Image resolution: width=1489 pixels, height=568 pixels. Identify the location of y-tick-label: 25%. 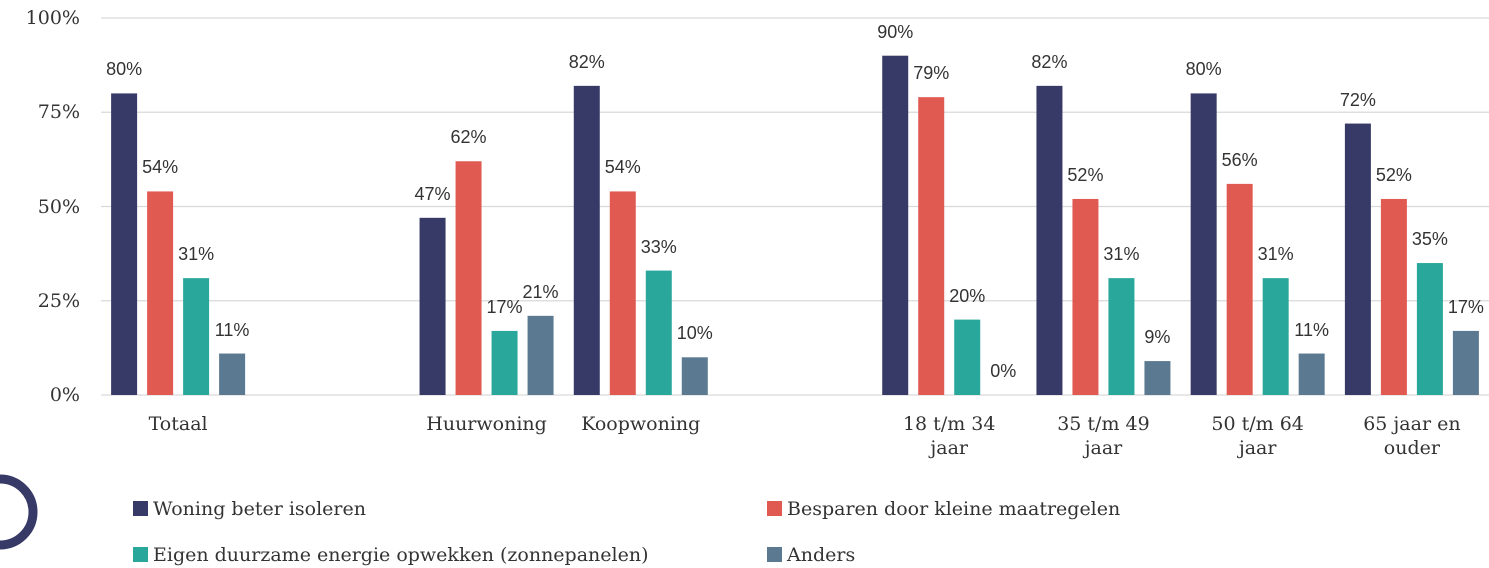
(58, 300).